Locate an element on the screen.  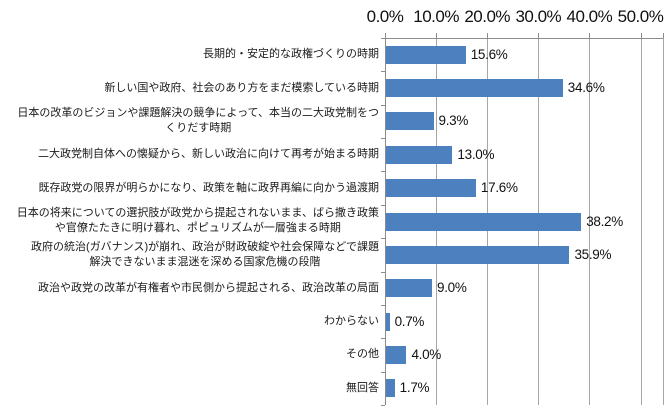
data-label: 15.6% is located at coordinates (489, 54).